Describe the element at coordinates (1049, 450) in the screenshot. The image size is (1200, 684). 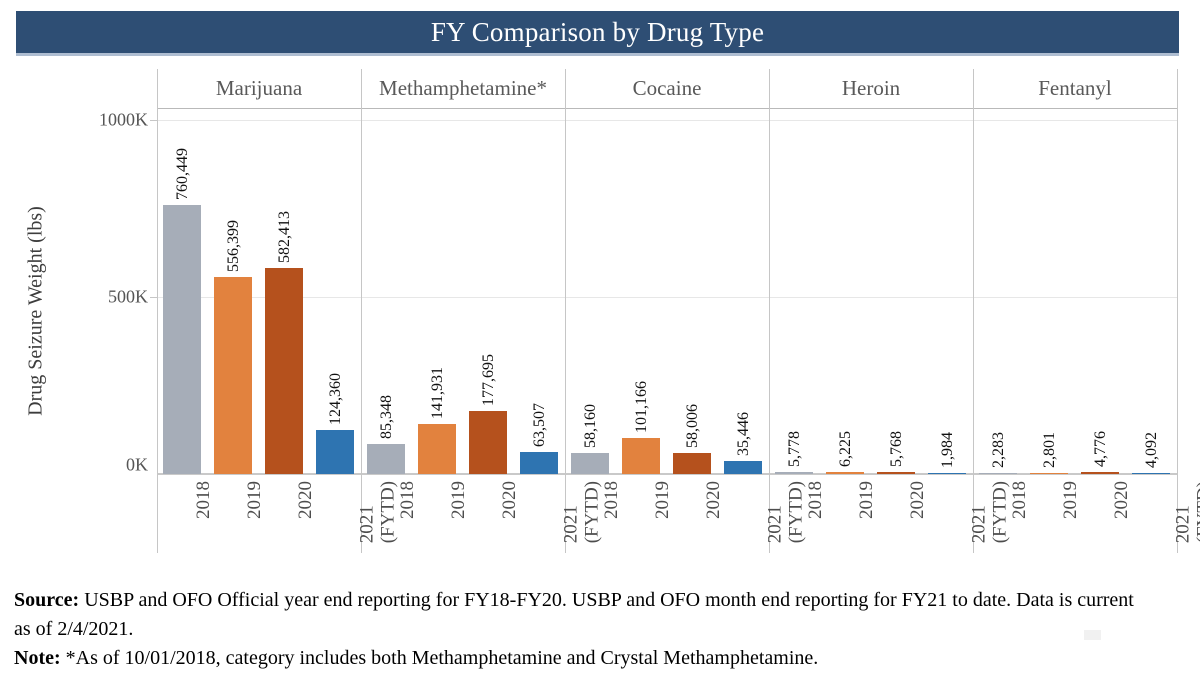
I see `bar-value-label: 2,801` at that location.